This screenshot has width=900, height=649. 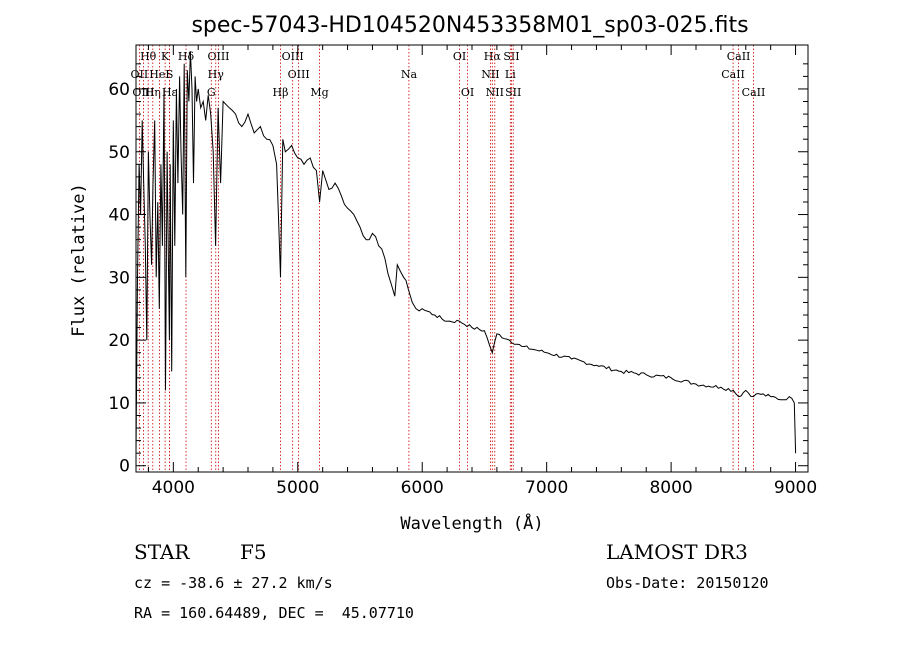 I want to click on x-tick-label: 4000, so click(x=173, y=488).